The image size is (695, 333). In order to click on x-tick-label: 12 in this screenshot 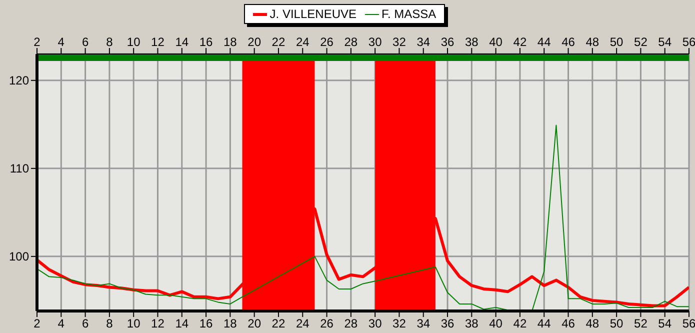, I will do `click(158, 42)`.